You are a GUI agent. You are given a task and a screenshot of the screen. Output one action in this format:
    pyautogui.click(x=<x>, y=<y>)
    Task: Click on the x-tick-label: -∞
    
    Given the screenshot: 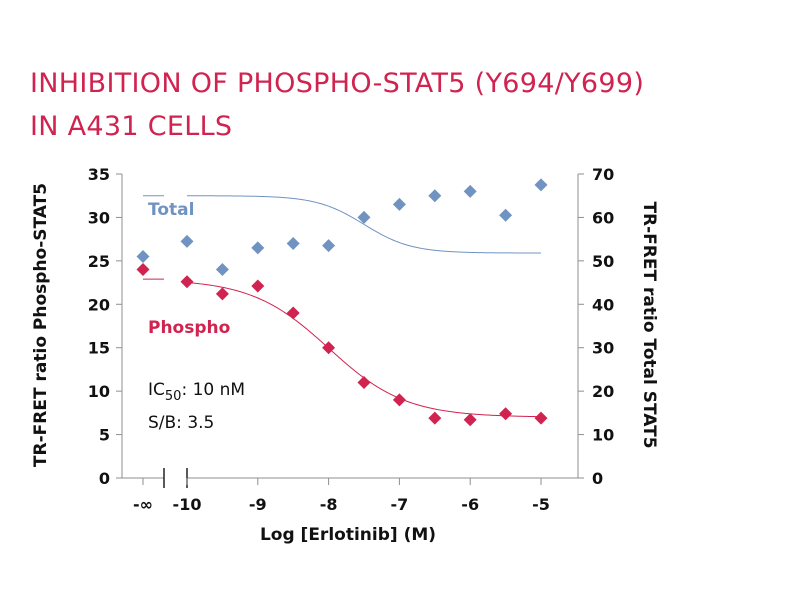 What is the action you would take?
    pyautogui.click(x=143, y=504)
    